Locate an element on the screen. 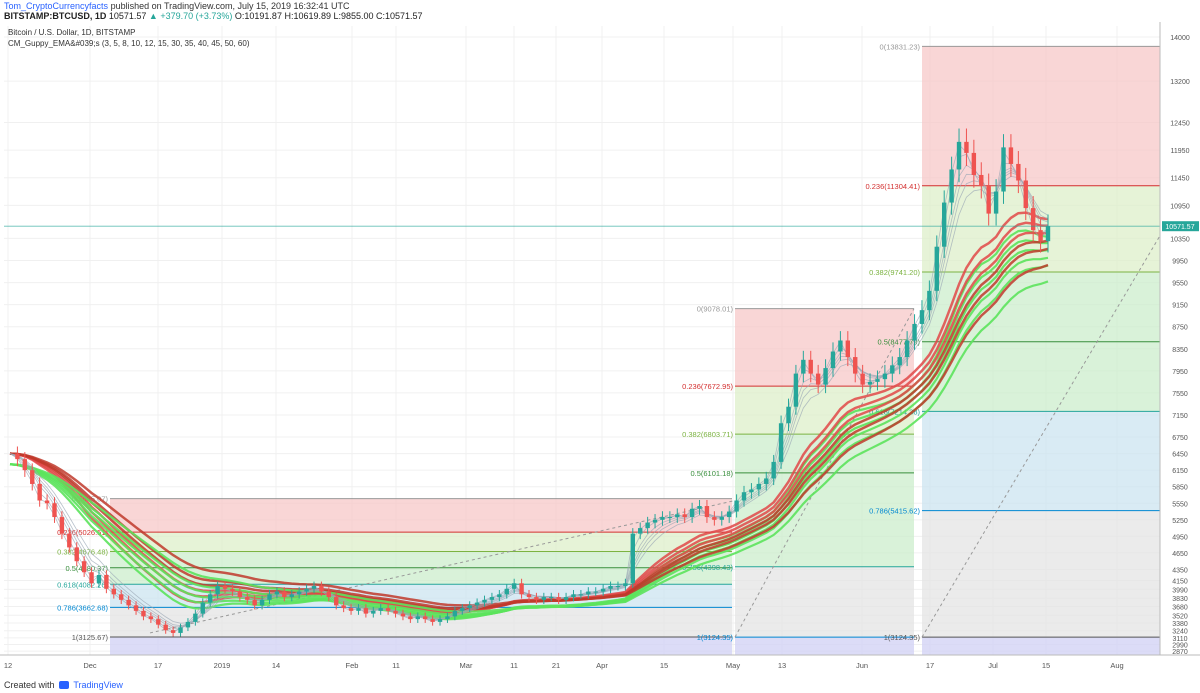 This screenshot has width=1200, height=693. tradingview-logo-icon is located at coordinates (64, 685).